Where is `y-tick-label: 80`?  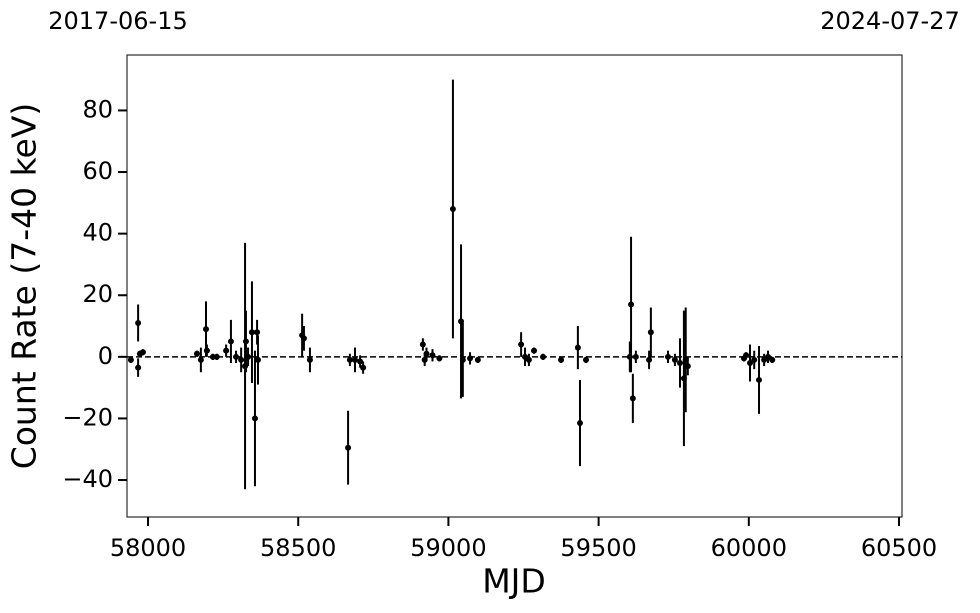
y-tick-label: 80 is located at coordinates (97, 109).